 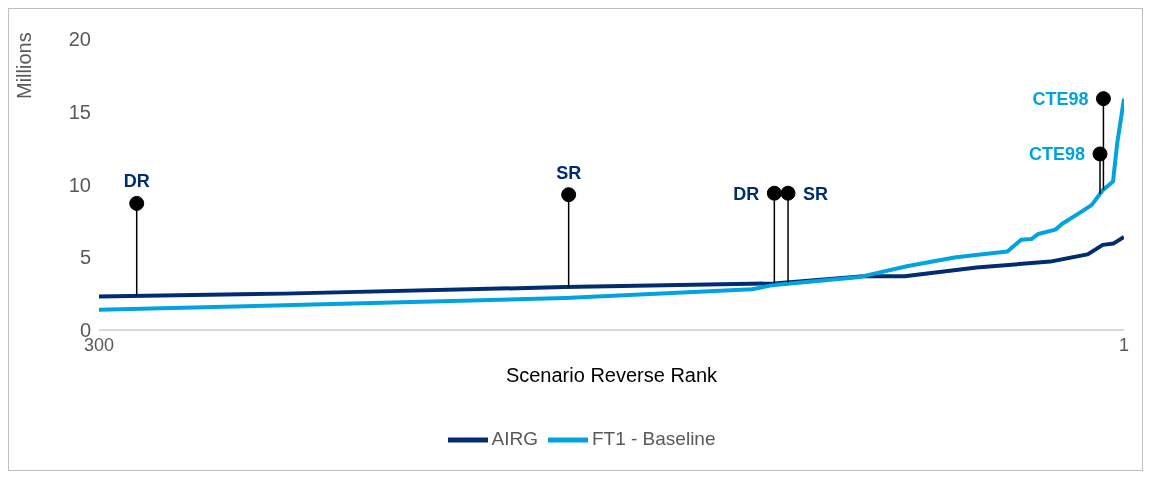 What do you see at coordinates (85, 257) in the screenshot?
I see `y-tick-label: 5` at bounding box center [85, 257].